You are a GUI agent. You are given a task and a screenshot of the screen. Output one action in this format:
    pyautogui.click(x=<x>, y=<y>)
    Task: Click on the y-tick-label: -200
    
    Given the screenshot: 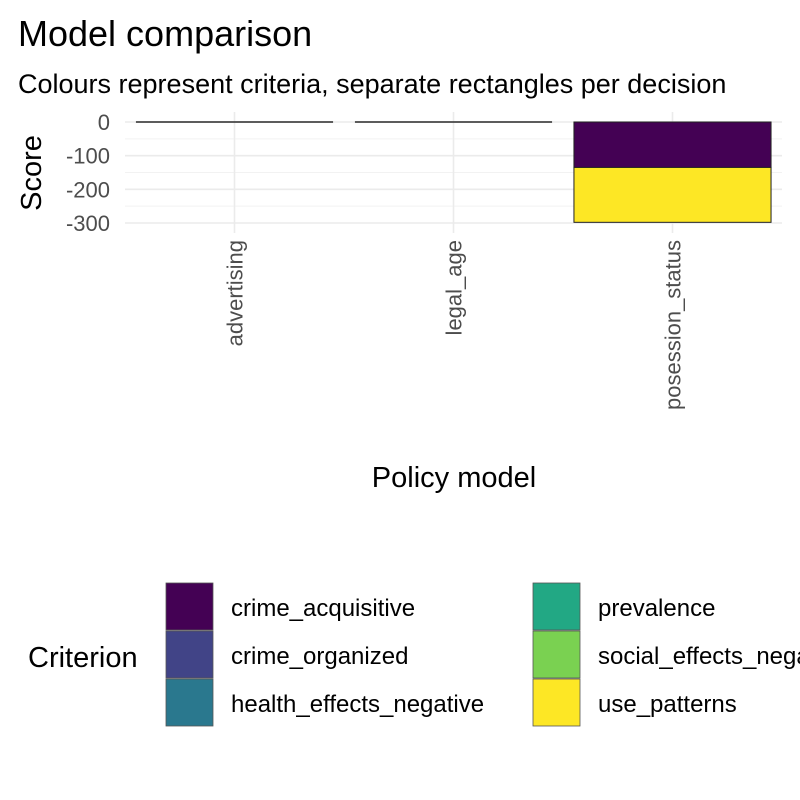 What is the action you would take?
    pyautogui.click(x=88, y=189)
    